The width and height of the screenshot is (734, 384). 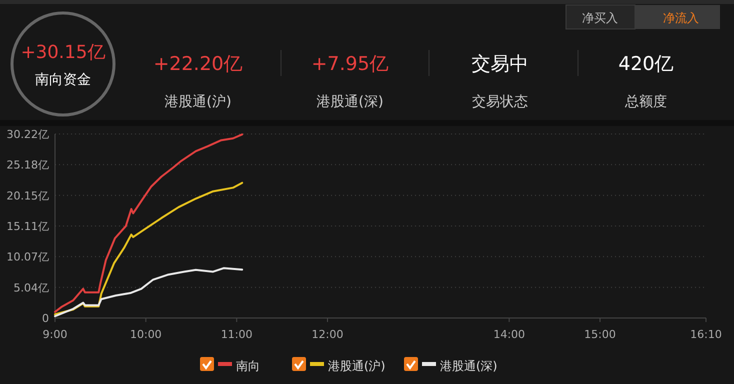 What do you see at coordinates (469, 366) in the screenshot?
I see `legend-label: 港股通(深)` at bounding box center [469, 366].